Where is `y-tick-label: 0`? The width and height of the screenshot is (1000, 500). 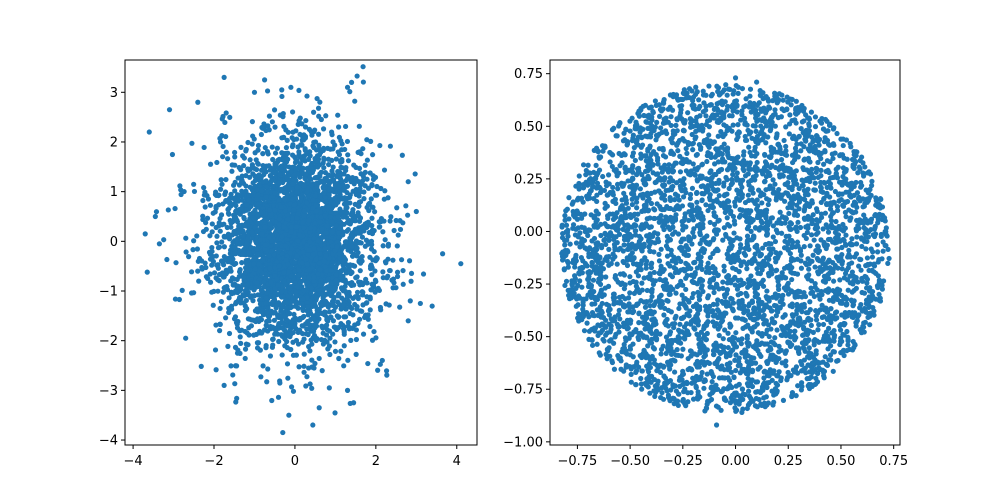 y-tick-label: 0 is located at coordinates (114, 242).